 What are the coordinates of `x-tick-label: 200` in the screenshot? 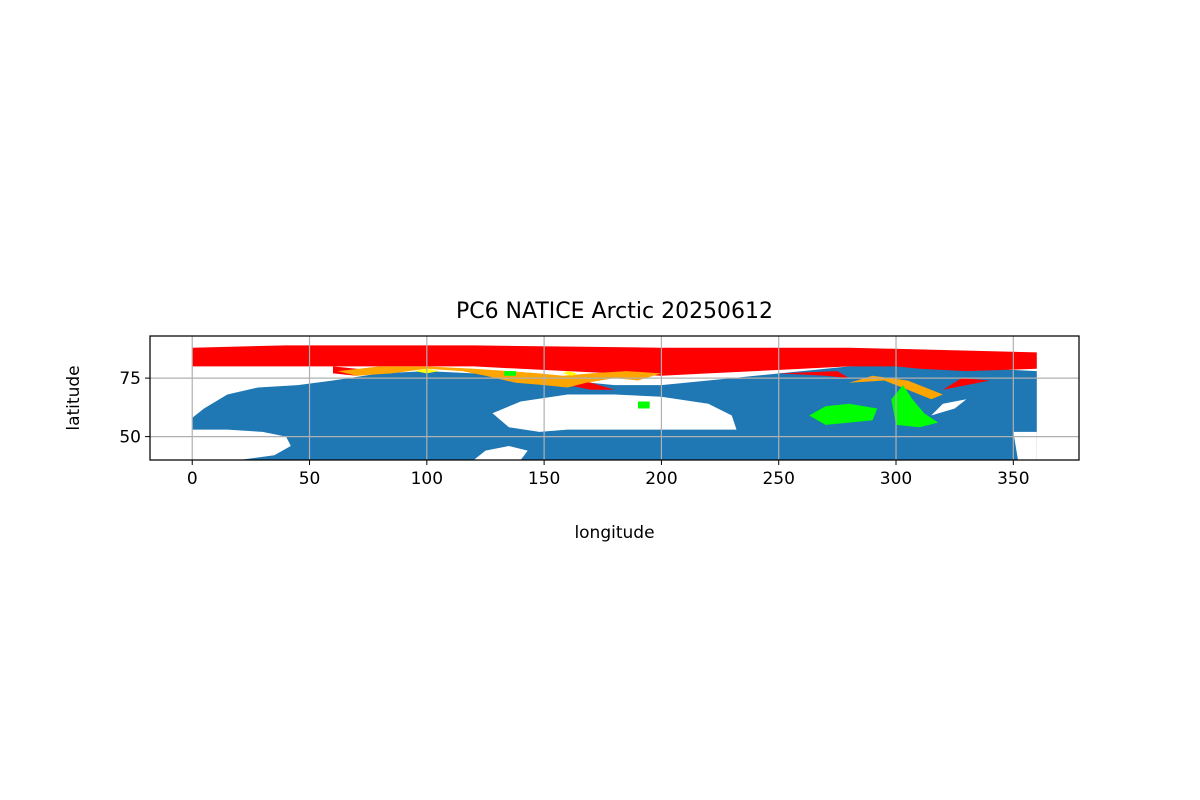 It's located at (661, 479).